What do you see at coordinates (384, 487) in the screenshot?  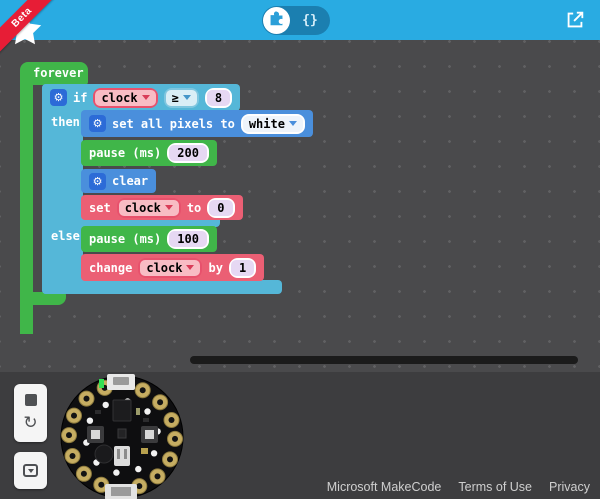 I see `footer-link-makecode: Microsoft MakeCode` at bounding box center [384, 487].